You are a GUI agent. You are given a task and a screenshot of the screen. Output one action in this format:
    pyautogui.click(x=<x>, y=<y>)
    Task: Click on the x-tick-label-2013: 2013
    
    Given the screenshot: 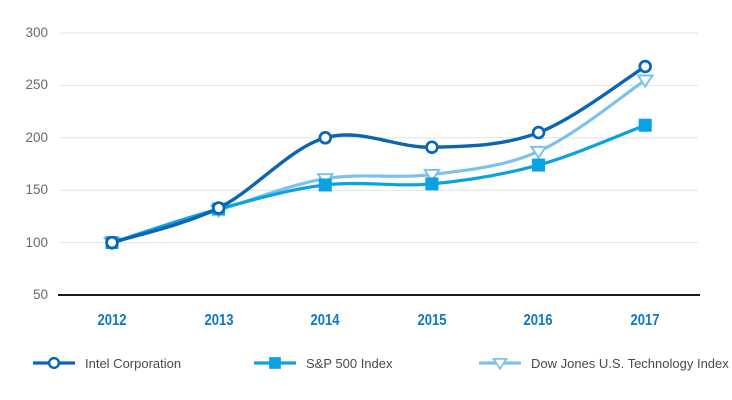 What is the action you would take?
    pyautogui.click(x=219, y=320)
    